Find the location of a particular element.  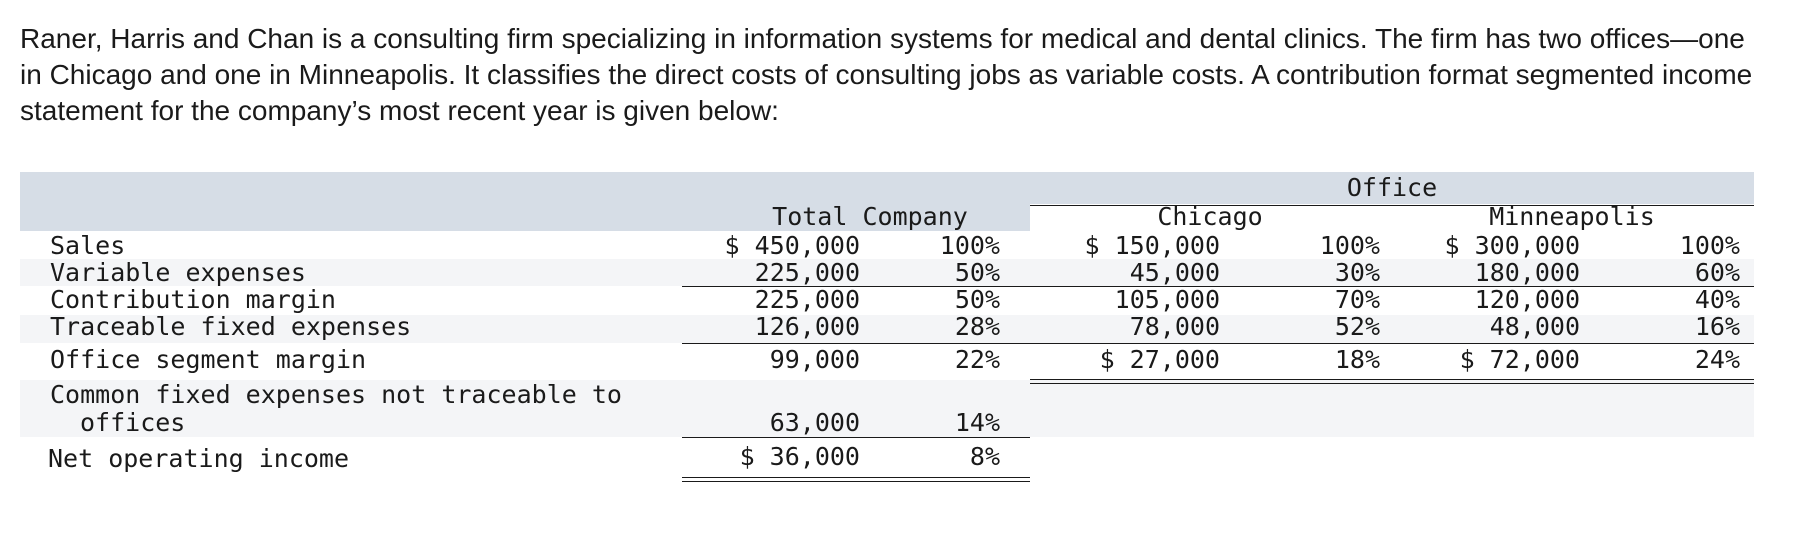

minneapolis-percent: 24% is located at coordinates (1717, 359).